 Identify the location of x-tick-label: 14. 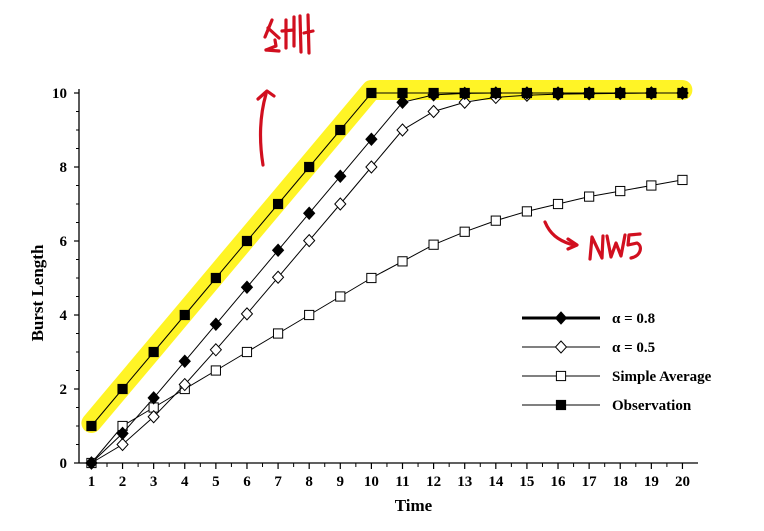
(496, 482).